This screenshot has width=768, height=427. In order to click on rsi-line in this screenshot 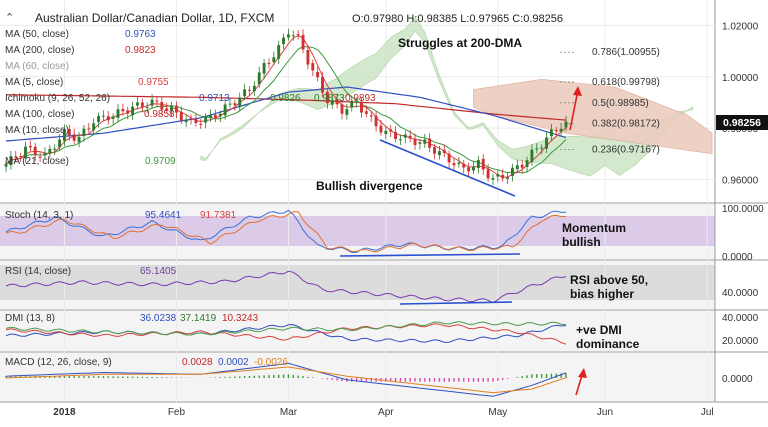, I will do `click(286, 286)`.